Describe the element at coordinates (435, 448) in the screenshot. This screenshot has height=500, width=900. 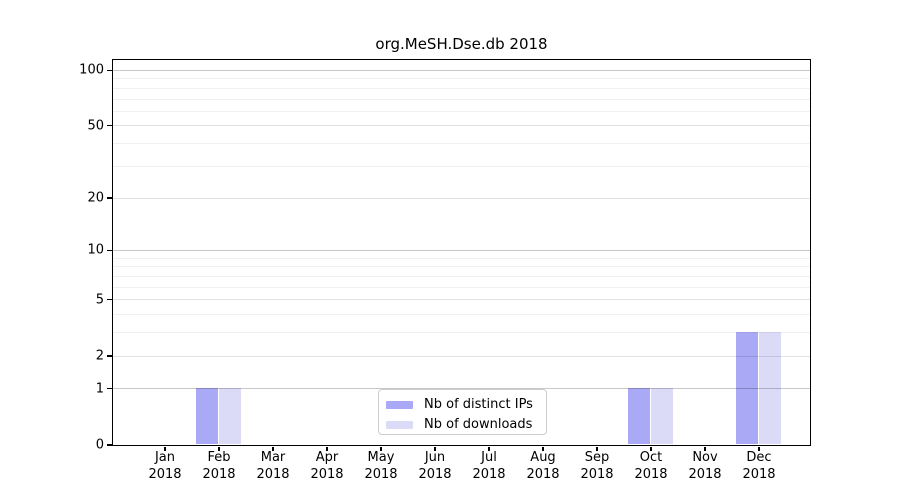
I see `x-tick-mark-jun` at that location.